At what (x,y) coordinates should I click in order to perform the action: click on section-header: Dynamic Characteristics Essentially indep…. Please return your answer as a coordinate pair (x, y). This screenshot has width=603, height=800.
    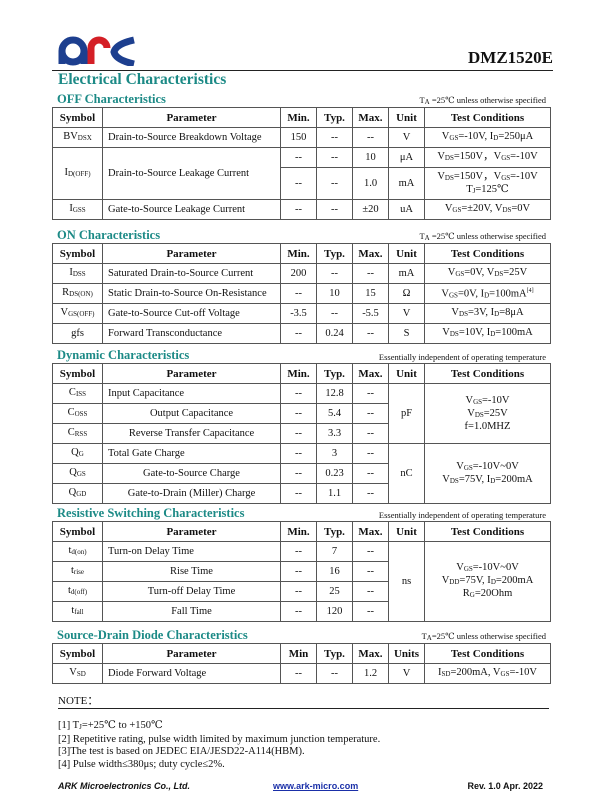
    Looking at the image, I should click on (301, 355).